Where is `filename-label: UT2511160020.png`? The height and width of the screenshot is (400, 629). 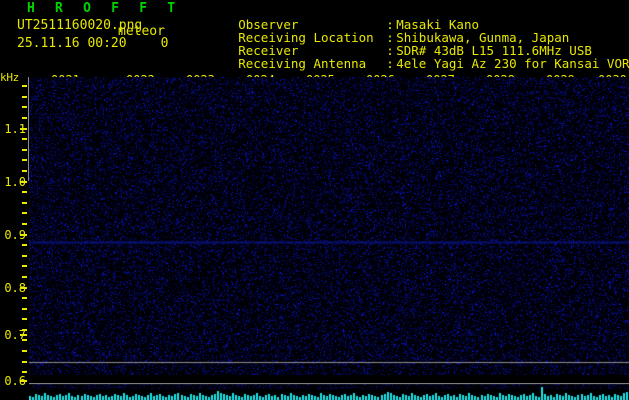 filename-label: UT2511160020.png is located at coordinates (80, 25).